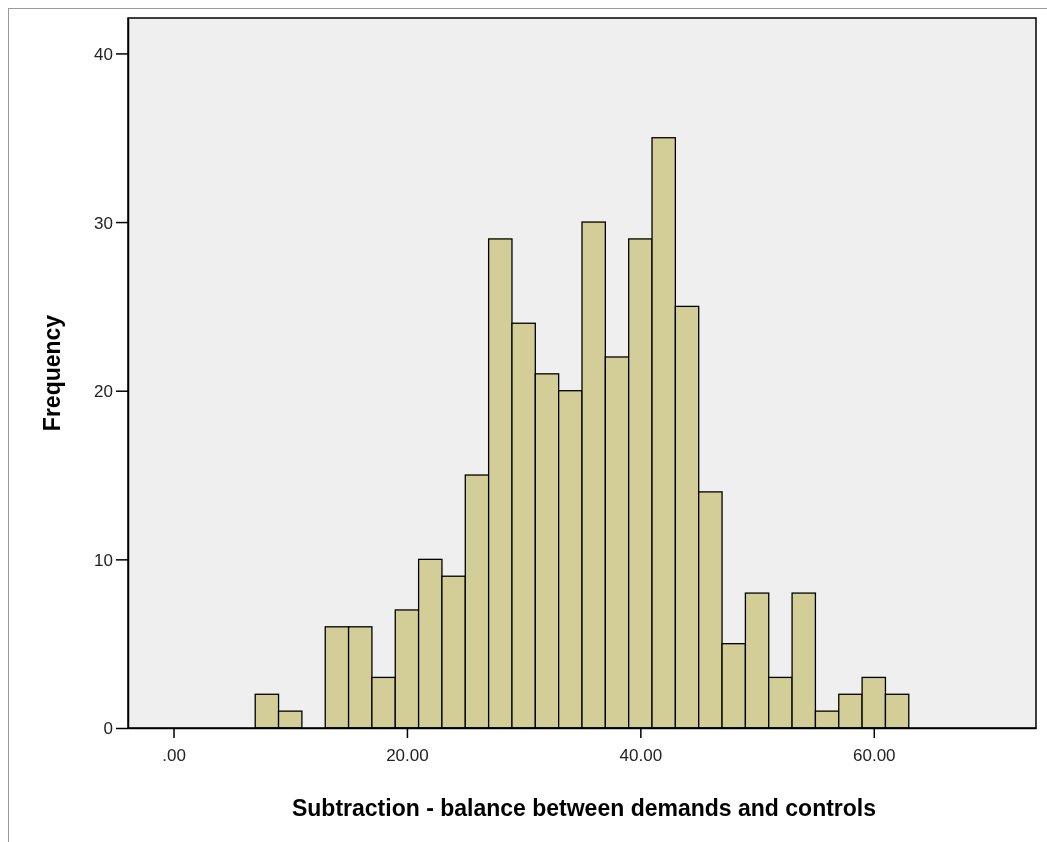 The height and width of the screenshot is (842, 1047). I want to click on y-axis-title: Frequency, so click(52, 373).